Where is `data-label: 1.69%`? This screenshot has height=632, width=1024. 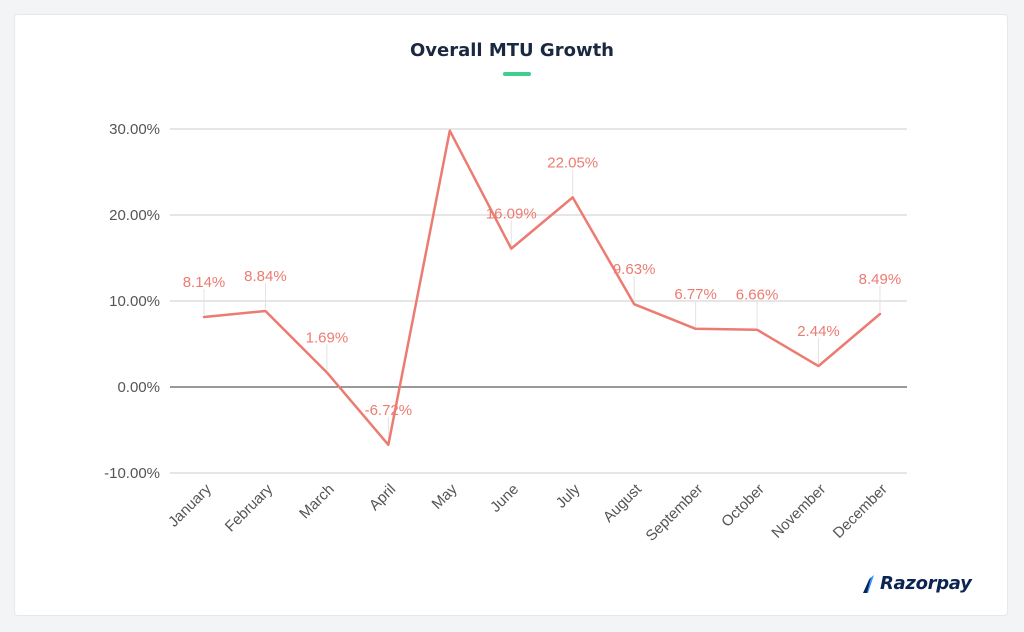
data-label: 1.69% is located at coordinates (327, 337).